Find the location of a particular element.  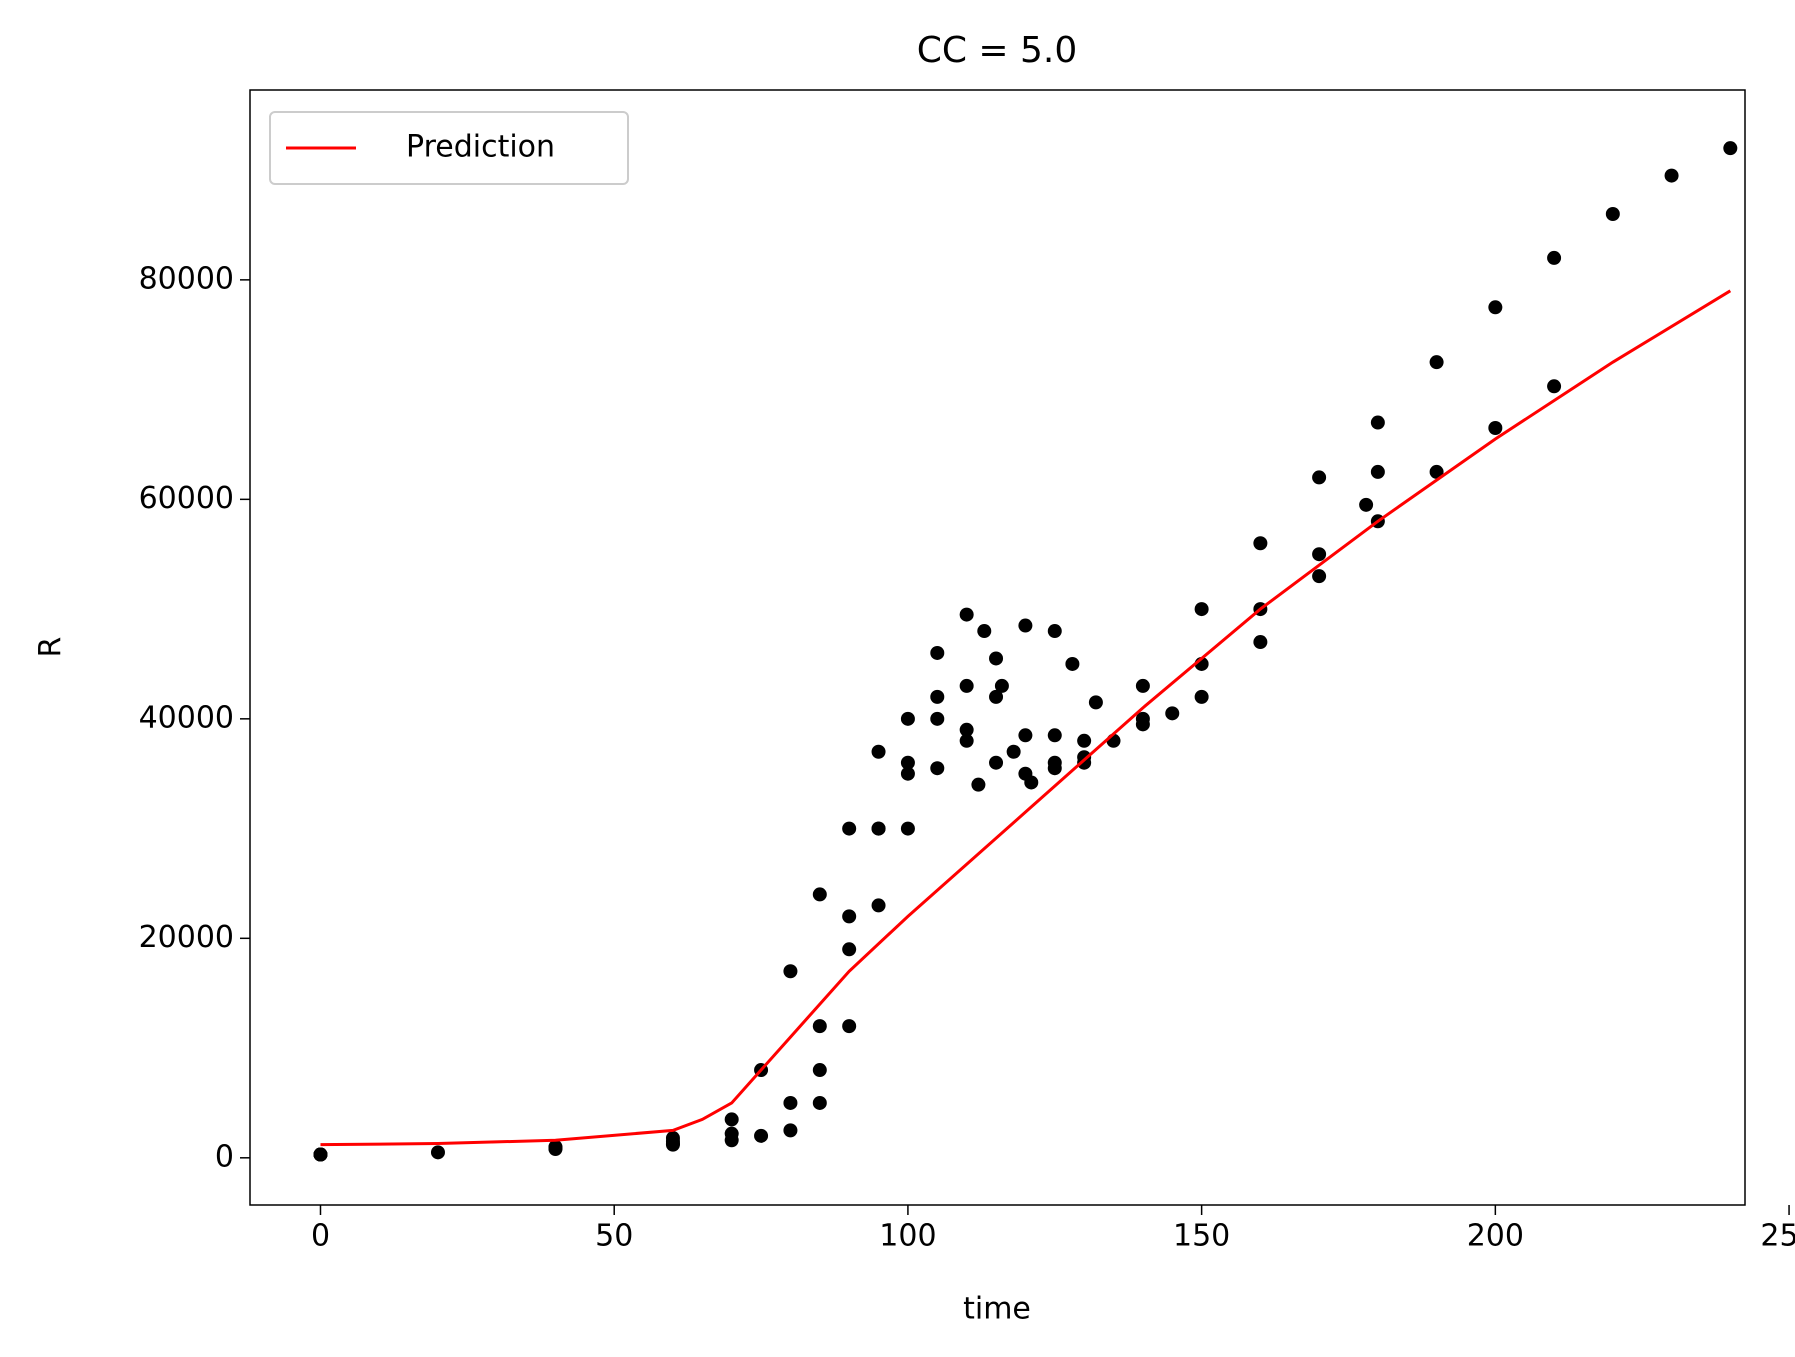

y-tick-label: 0 is located at coordinates (224, 1156).